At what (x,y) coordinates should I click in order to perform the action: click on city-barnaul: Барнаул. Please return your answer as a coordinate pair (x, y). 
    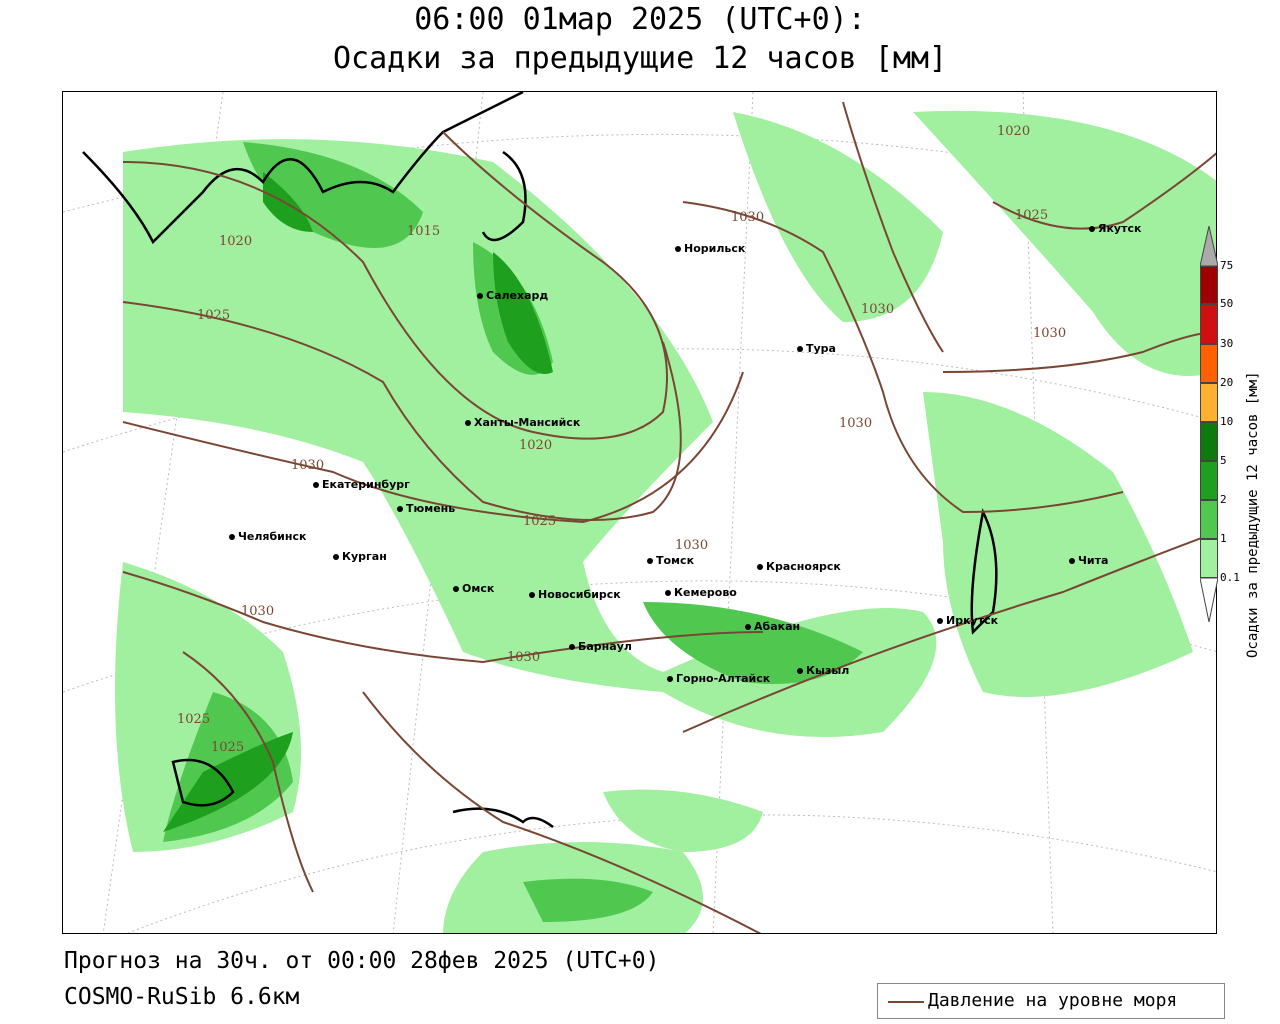
    Looking at the image, I should click on (600, 646).